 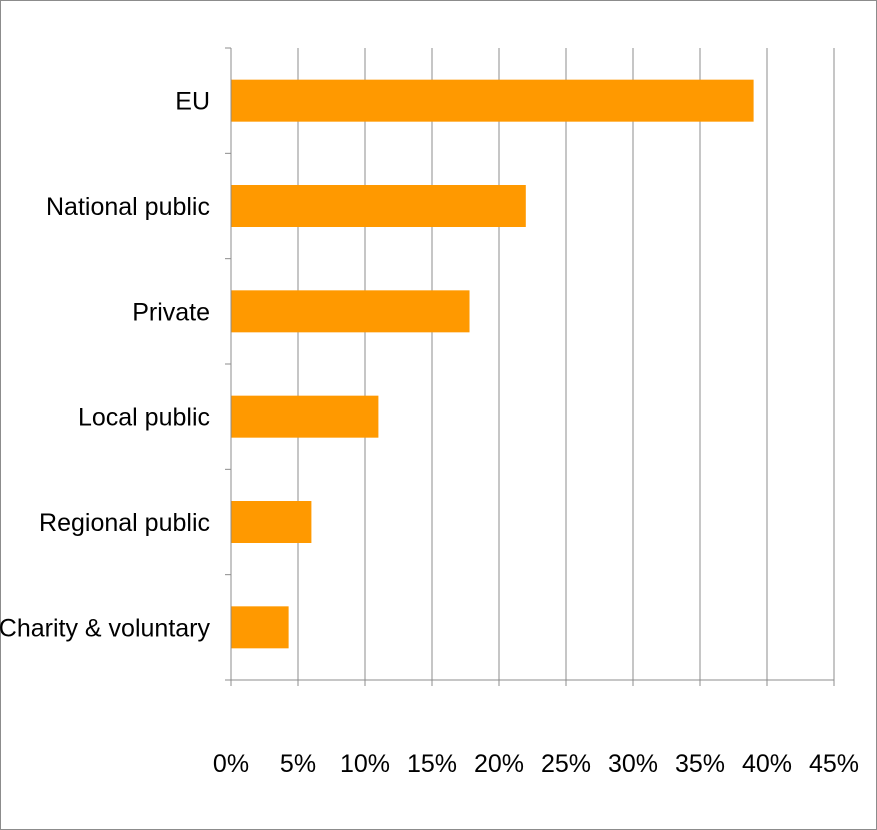 I want to click on x-tick-label: 45%, so click(x=834, y=764).